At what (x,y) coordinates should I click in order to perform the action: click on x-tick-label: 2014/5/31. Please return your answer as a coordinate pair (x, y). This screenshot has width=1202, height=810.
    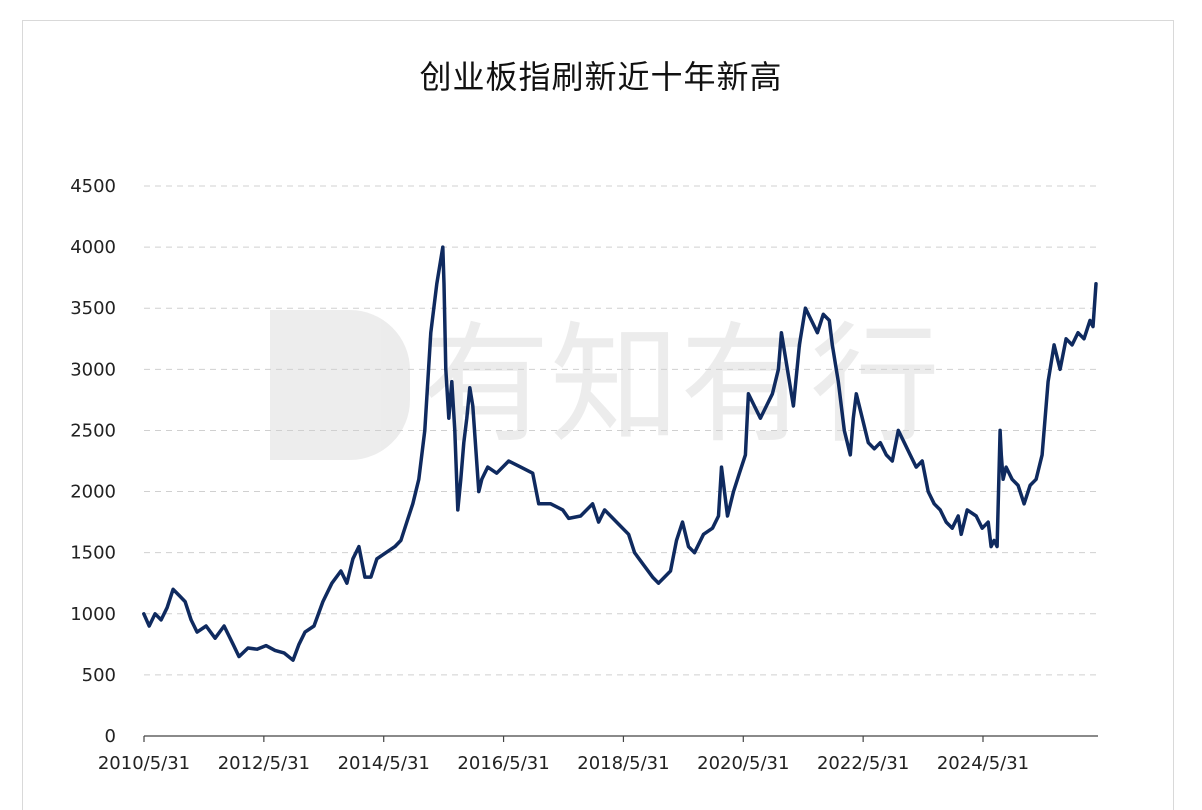
    Looking at the image, I should click on (384, 763).